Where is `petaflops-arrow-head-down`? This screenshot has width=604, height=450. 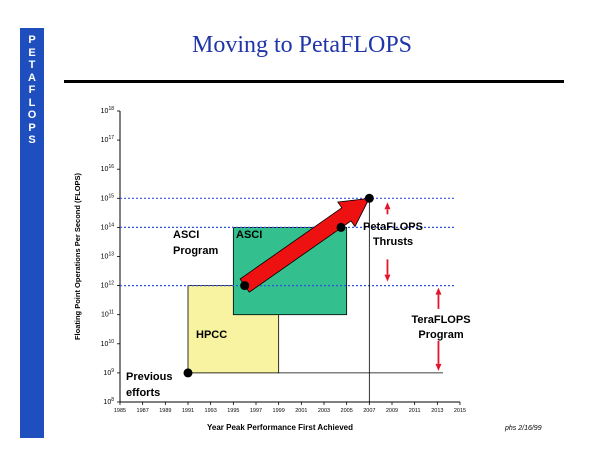 petaflops-arrow-head-down is located at coordinates (387, 278).